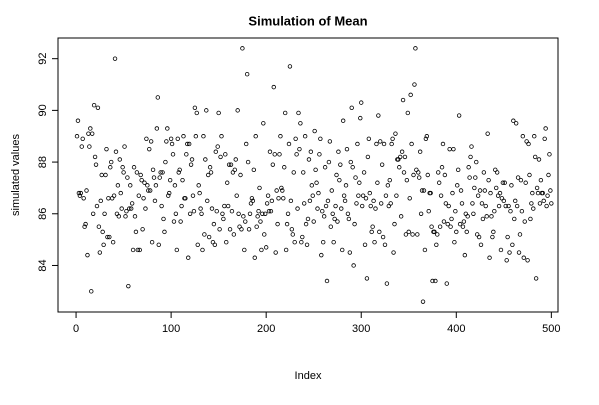 The width and height of the screenshot is (599, 405). I want to click on y-tick-label: 84, so click(43, 265).